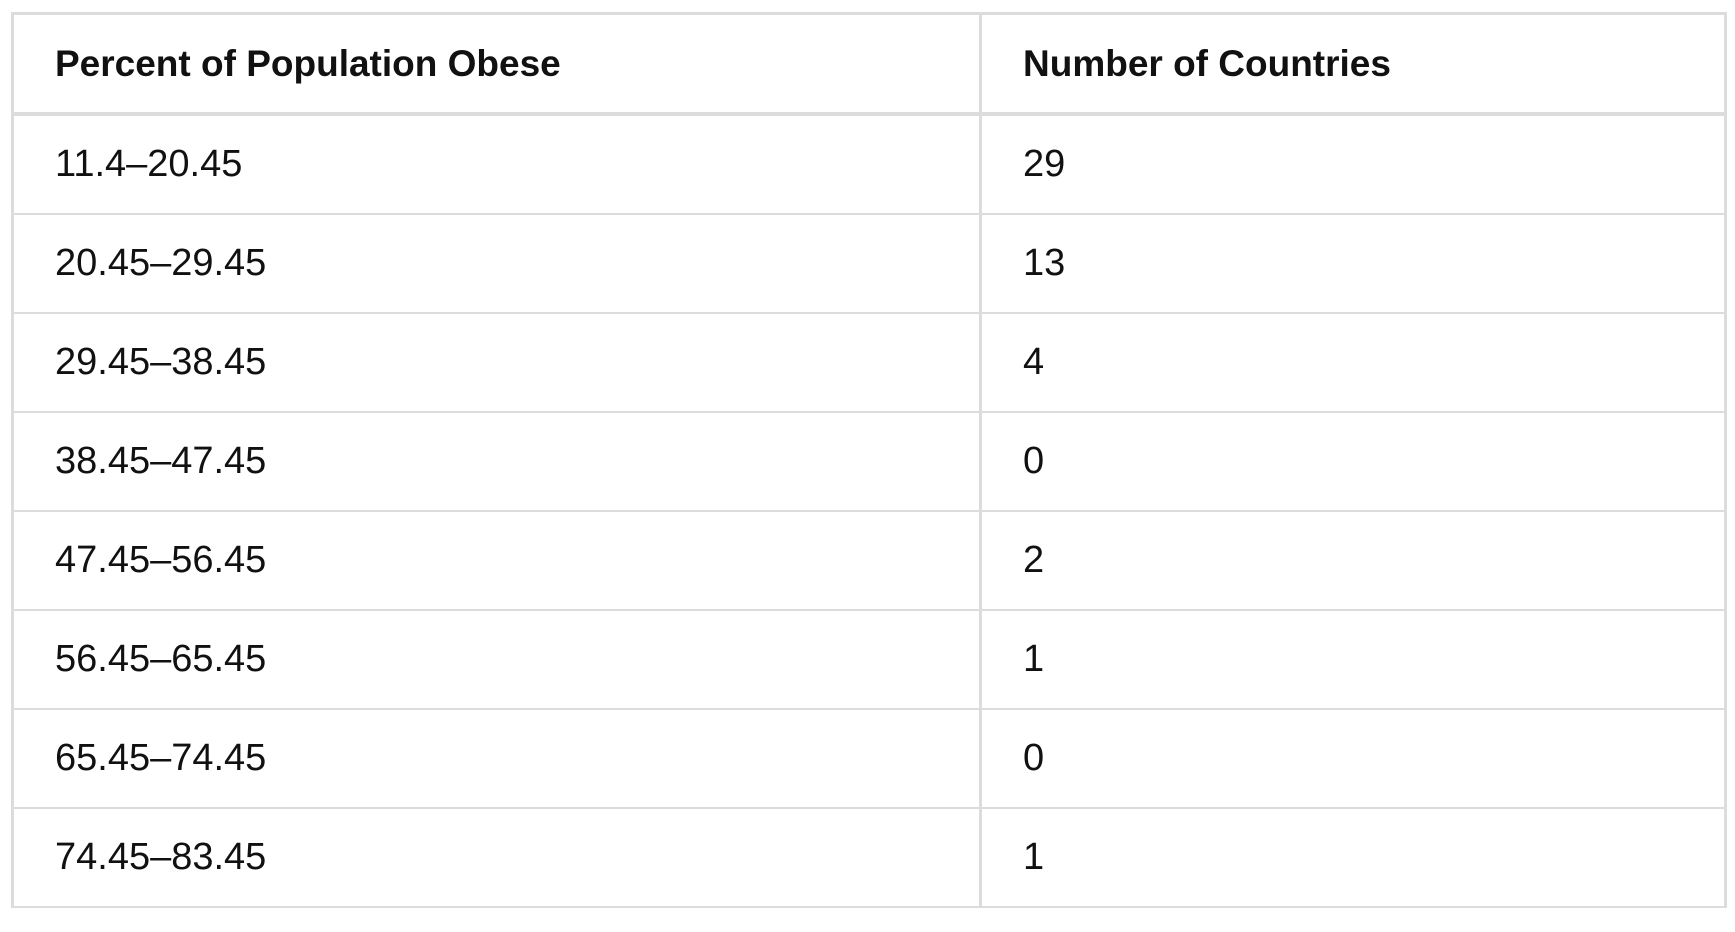  I want to click on table-row: 11.4–20.45 29, so click(869, 164).